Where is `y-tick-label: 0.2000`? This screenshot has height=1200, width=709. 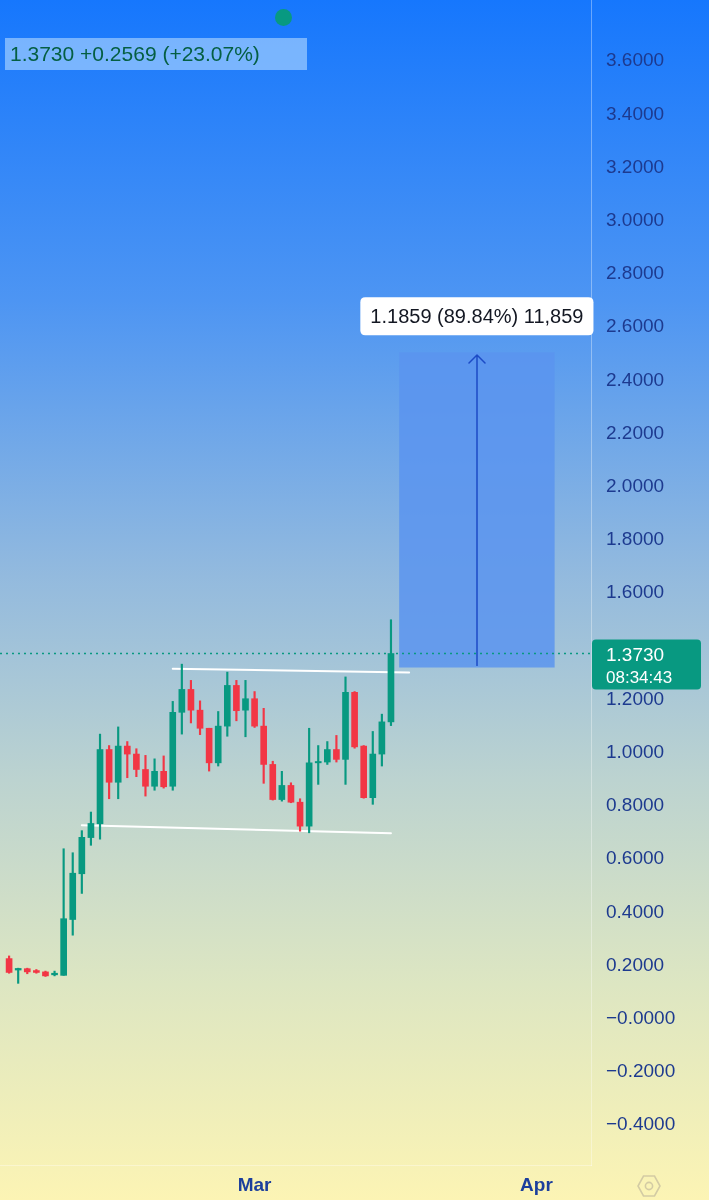 y-tick-label: 0.2000 is located at coordinates (635, 964).